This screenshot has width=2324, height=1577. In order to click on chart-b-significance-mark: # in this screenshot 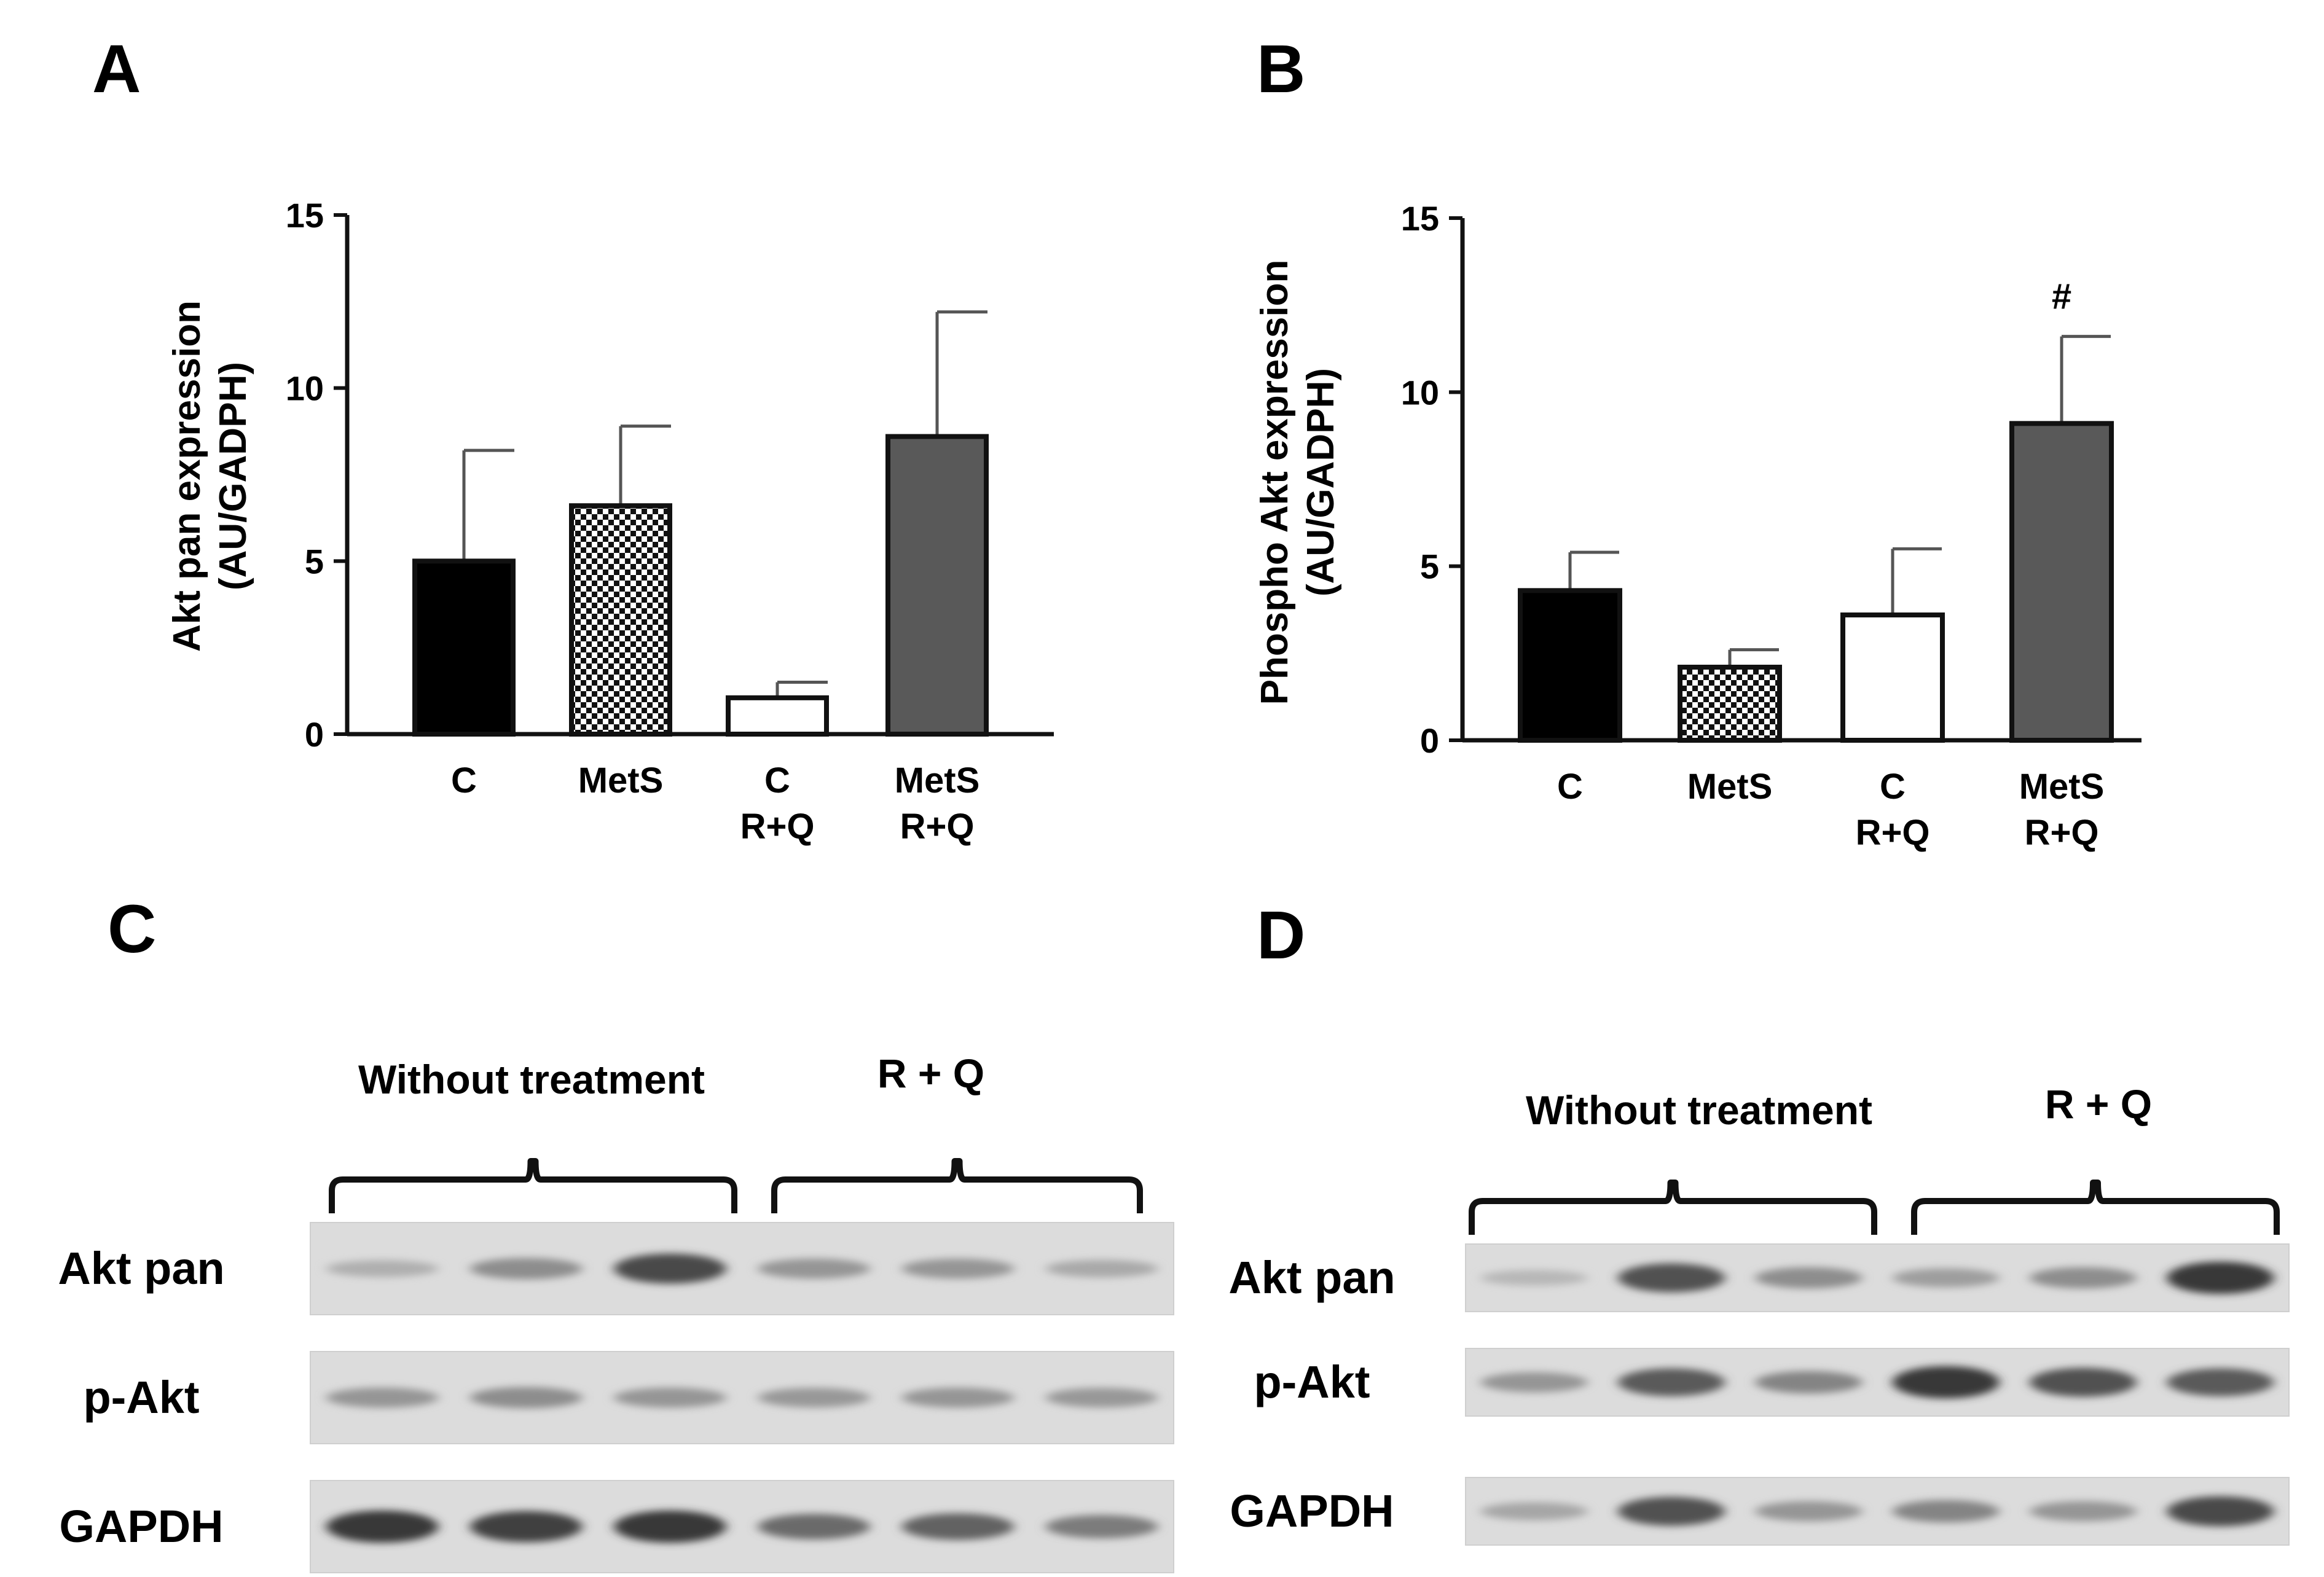, I will do `click(2061, 297)`.